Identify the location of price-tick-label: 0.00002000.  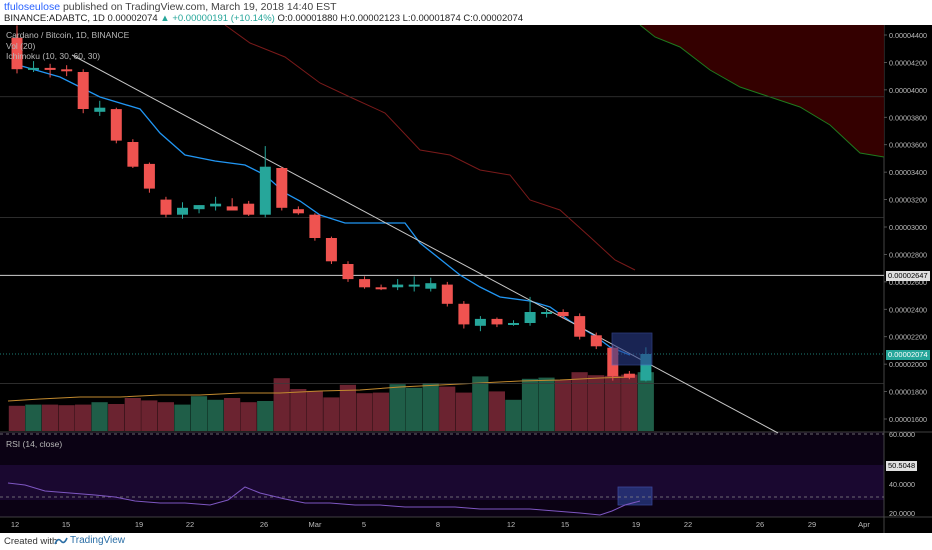
(908, 364).